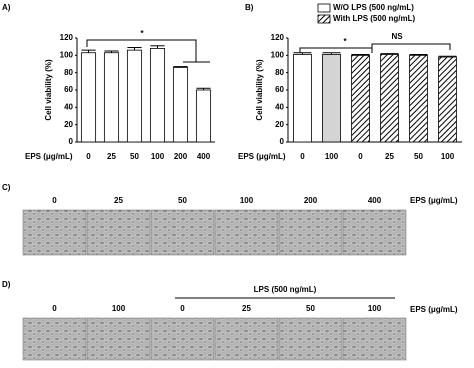 Image resolution: width=474 pixels, height=368 pixels. I want to click on legend-label: With LPS (500 ng/mL), so click(374, 18).